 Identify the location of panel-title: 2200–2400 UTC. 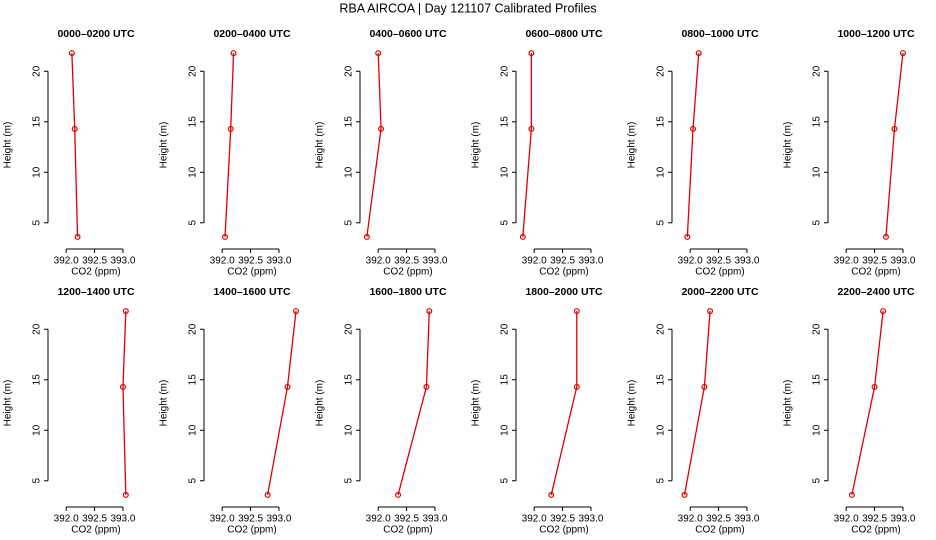
(875, 292).